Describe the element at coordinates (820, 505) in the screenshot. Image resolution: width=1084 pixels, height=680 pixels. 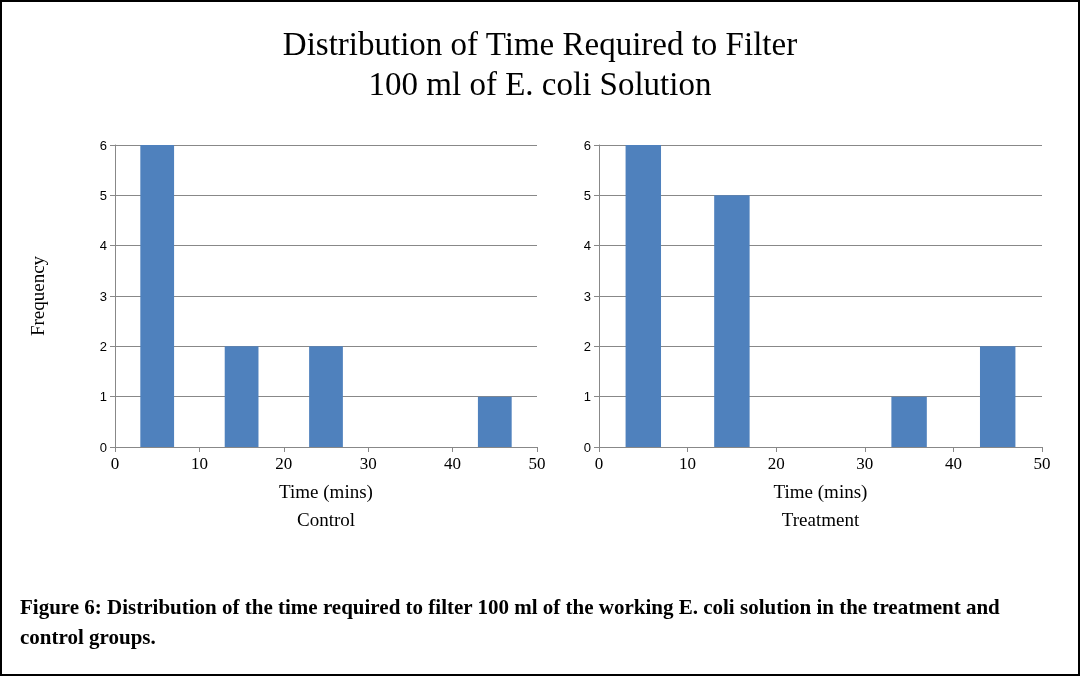
I see `x-axis-title: Time (mins) Treatment` at that location.